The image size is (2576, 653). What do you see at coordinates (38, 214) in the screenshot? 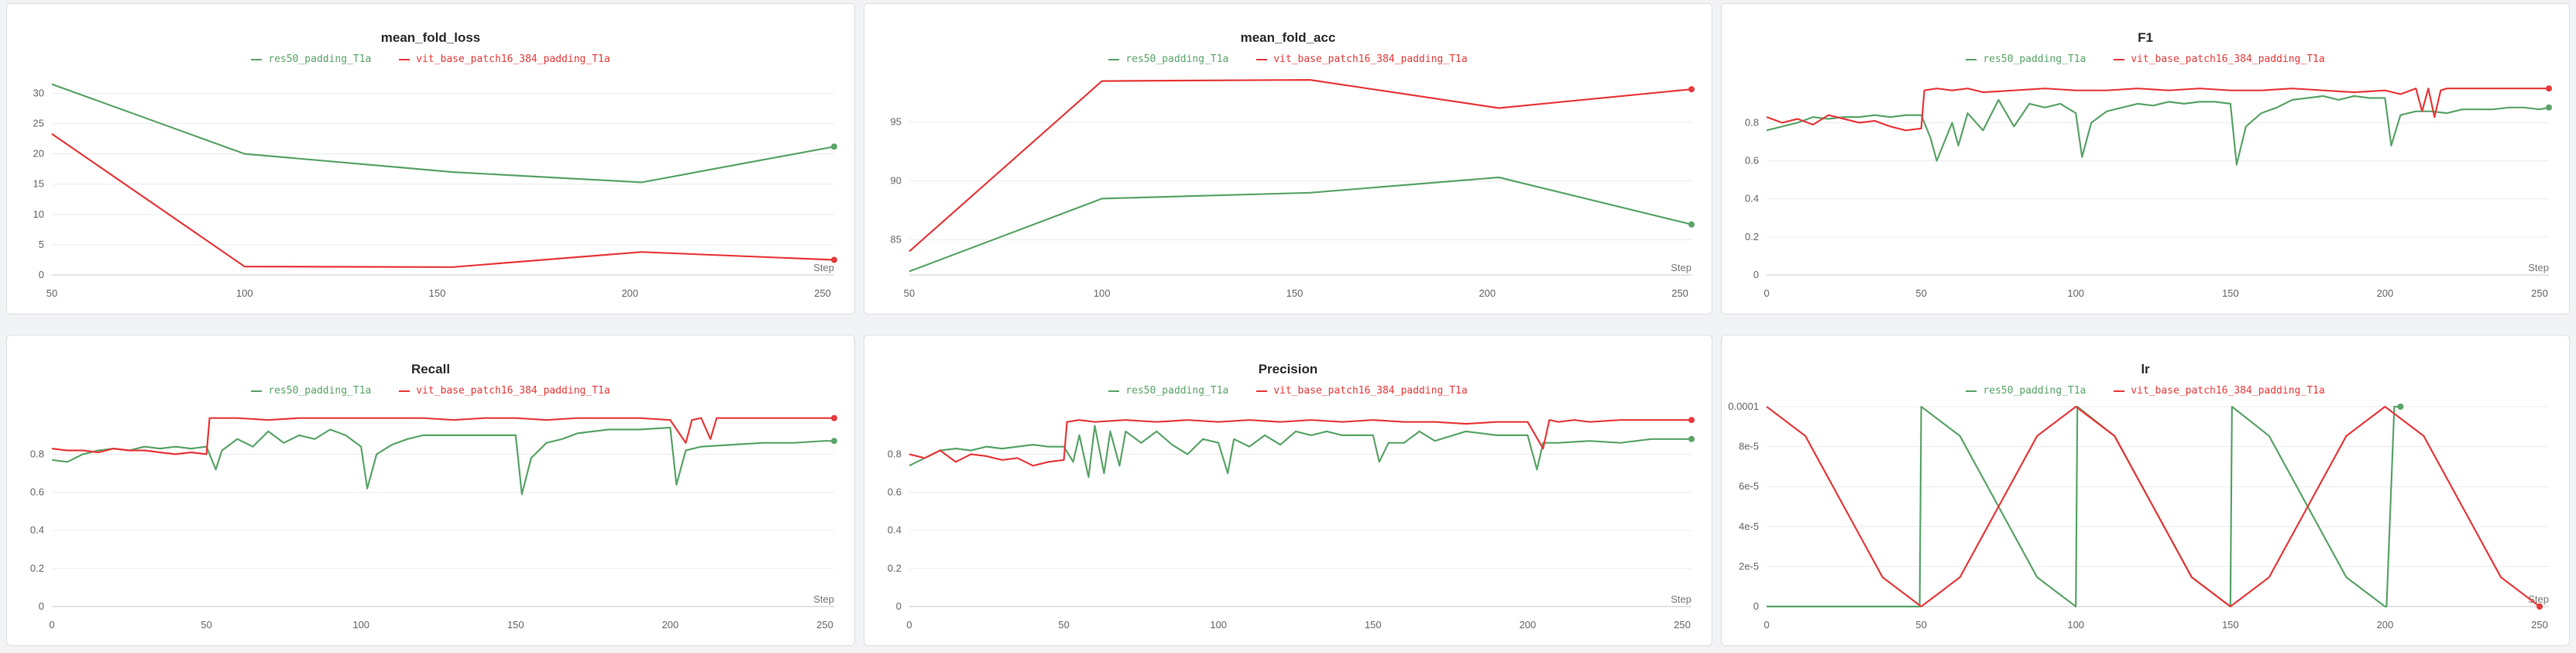
I see `y-tick-label: 10` at bounding box center [38, 214].